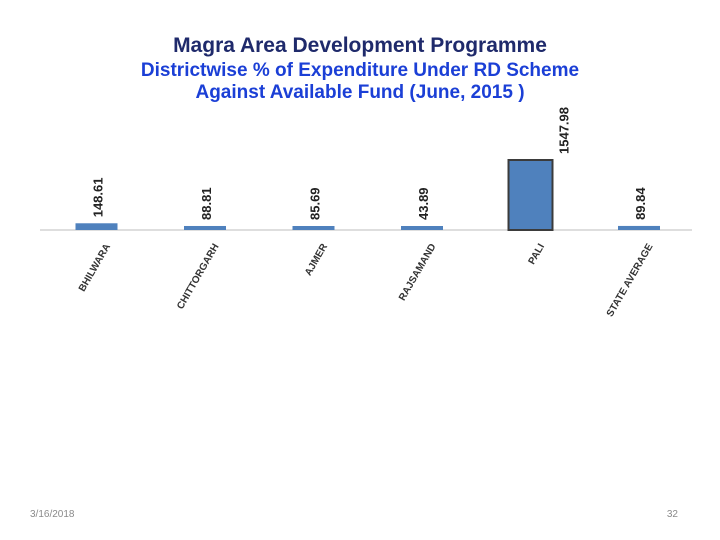 The width and height of the screenshot is (720, 540). What do you see at coordinates (206, 203) in the screenshot?
I see `data-label: 88.81` at bounding box center [206, 203].